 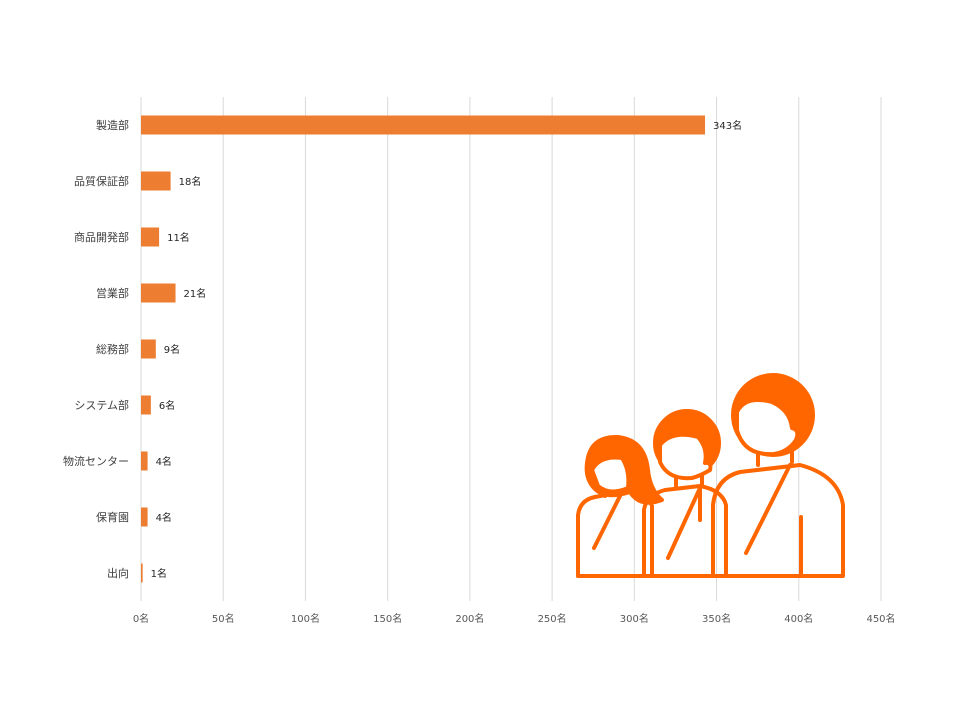 I want to click on data-label: 21名, so click(x=195, y=293).